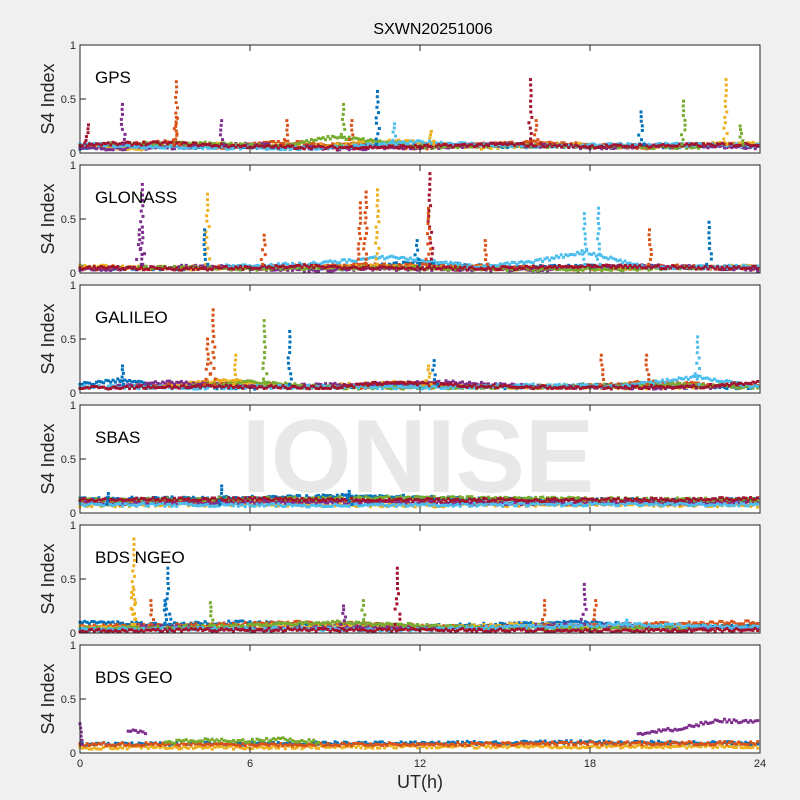 The image size is (800, 800). Describe the element at coordinates (420, 339) in the screenshot. I see `axes-background` at that location.